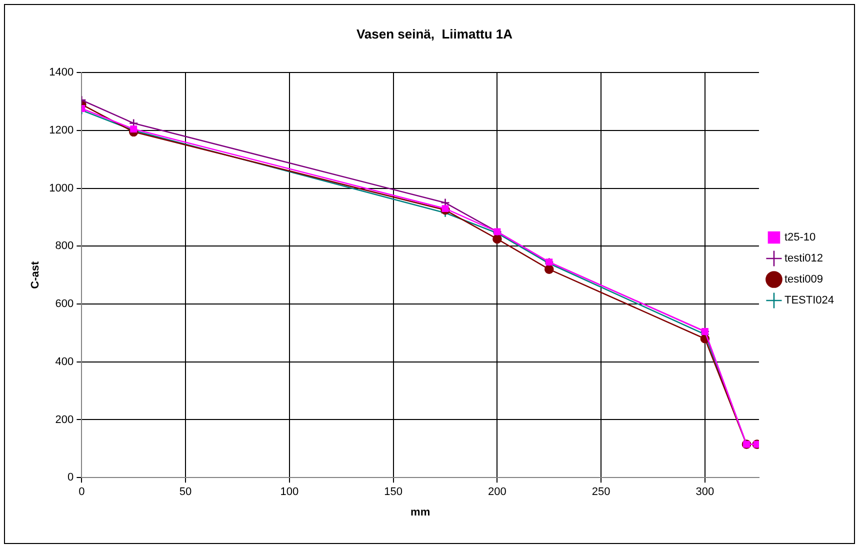 The width and height of the screenshot is (859, 548). What do you see at coordinates (804, 258) in the screenshot?
I see `legend-label: testi012` at bounding box center [804, 258].